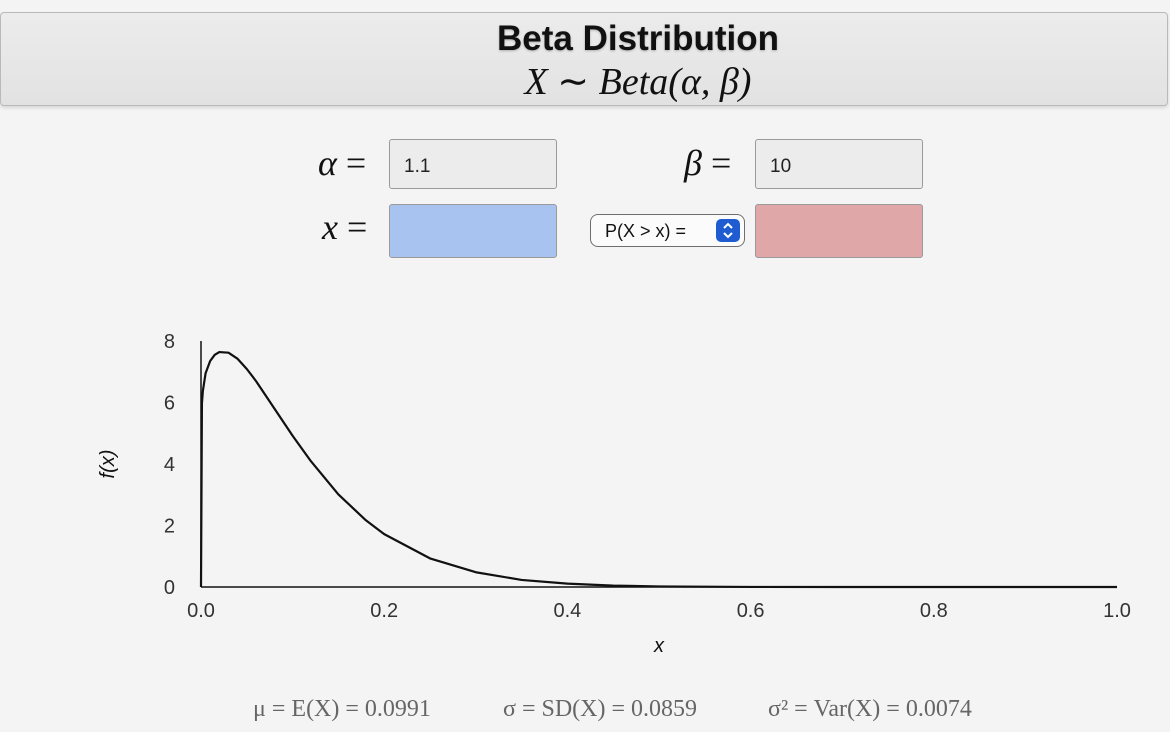 The image size is (1170, 732). I want to click on y-tick-label: 8, so click(169, 342).